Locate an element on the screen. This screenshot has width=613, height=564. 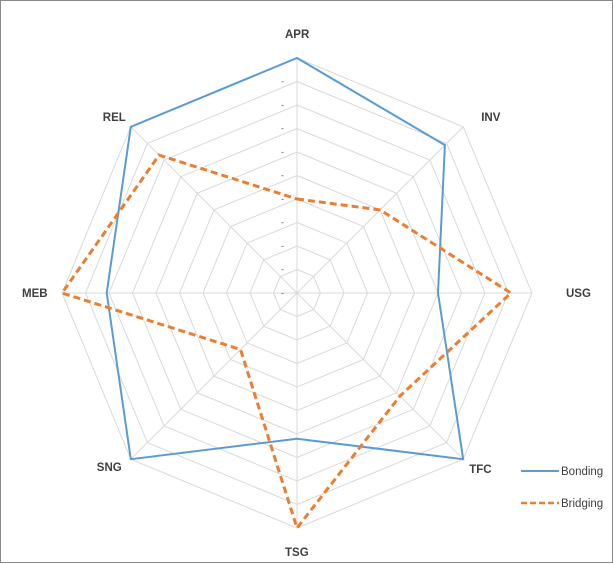
axis-label-tfc: TFC is located at coordinates (480, 470).